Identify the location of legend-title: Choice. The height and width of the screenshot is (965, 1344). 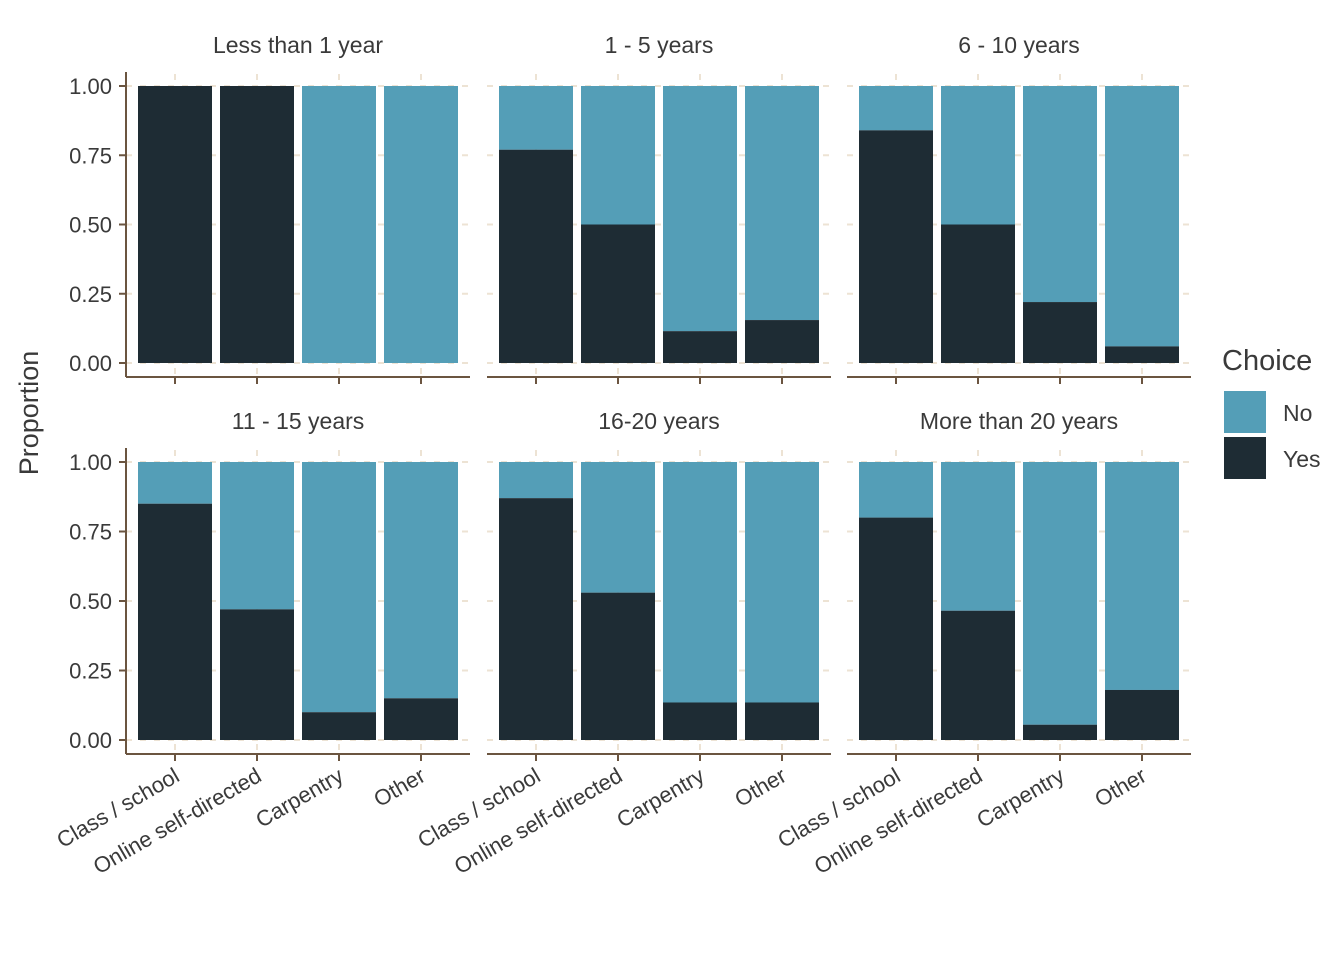
(1267, 361).